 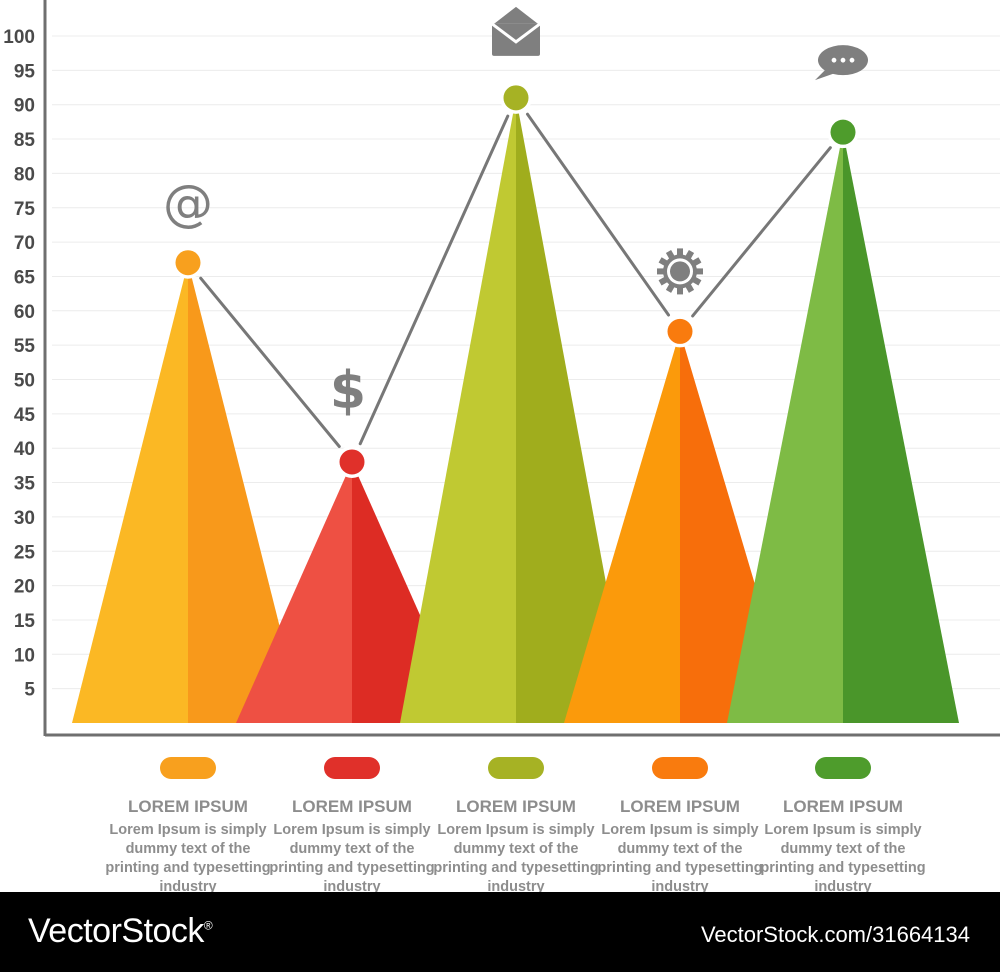 I want to click on brand-logo: VectorStock®, so click(x=120, y=931).